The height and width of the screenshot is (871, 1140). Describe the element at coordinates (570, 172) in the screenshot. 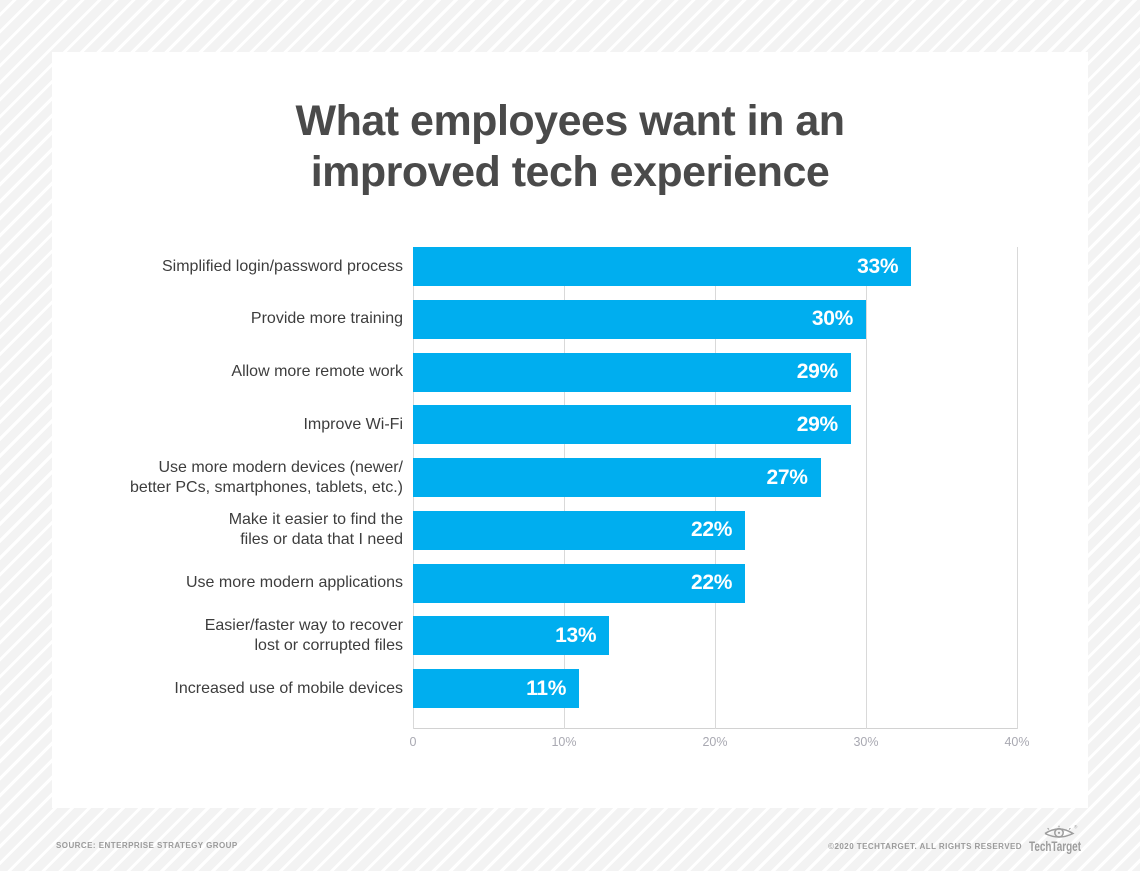

I see `chart-title-line2: improved tech experience` at that location.